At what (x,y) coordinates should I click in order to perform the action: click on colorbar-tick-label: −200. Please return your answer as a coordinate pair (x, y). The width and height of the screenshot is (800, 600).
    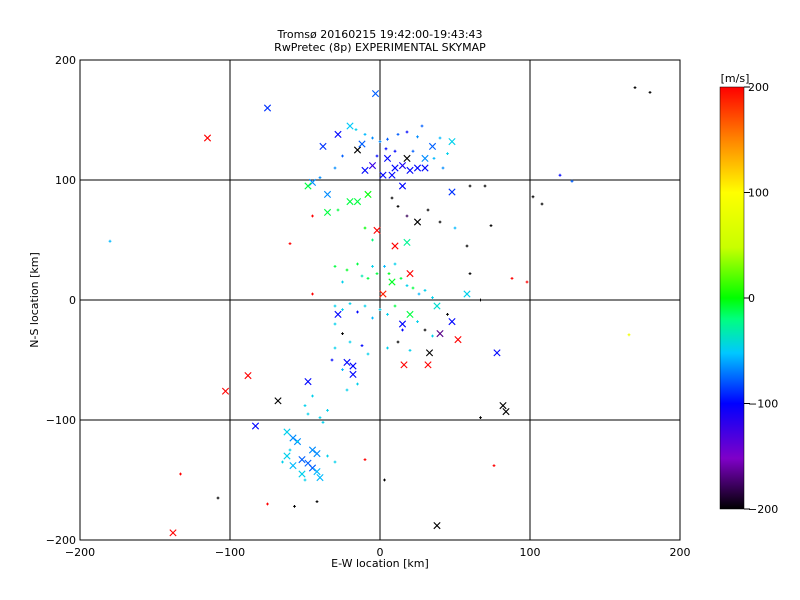
    Looking at the image, I should click on (763, 509).